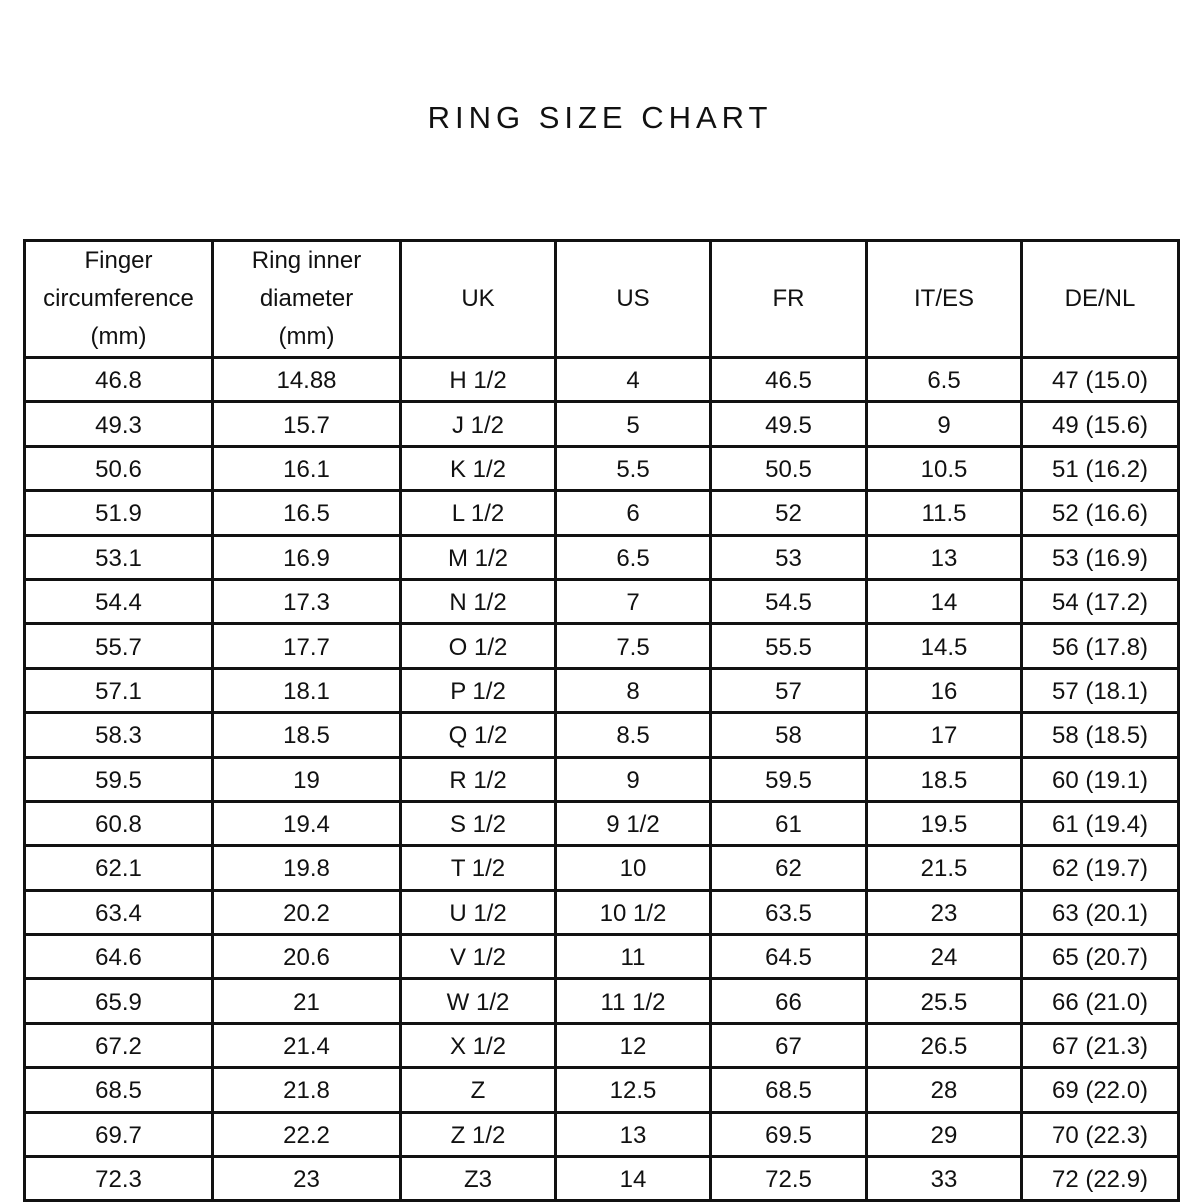 The width and height of the screenshot is (1200, 1202). Describe the element at coordinates (944, 468) in the screenshot. I see `cell-it-es: 10.5` at that location.